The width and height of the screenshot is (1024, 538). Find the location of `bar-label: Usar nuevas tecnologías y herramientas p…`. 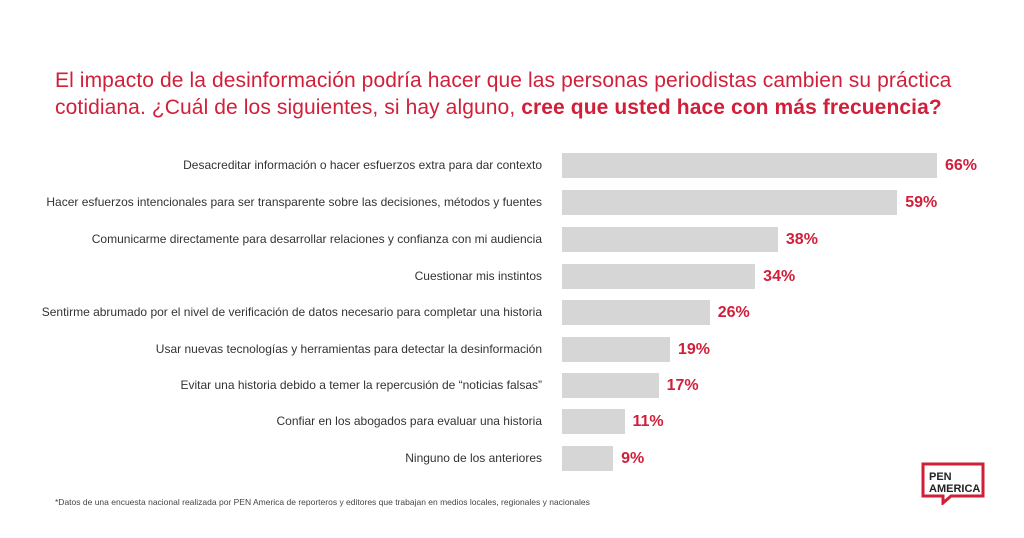

bar-label: Usar nuevas tecnologías y herramientas p… is located at coordinates (348, 349).